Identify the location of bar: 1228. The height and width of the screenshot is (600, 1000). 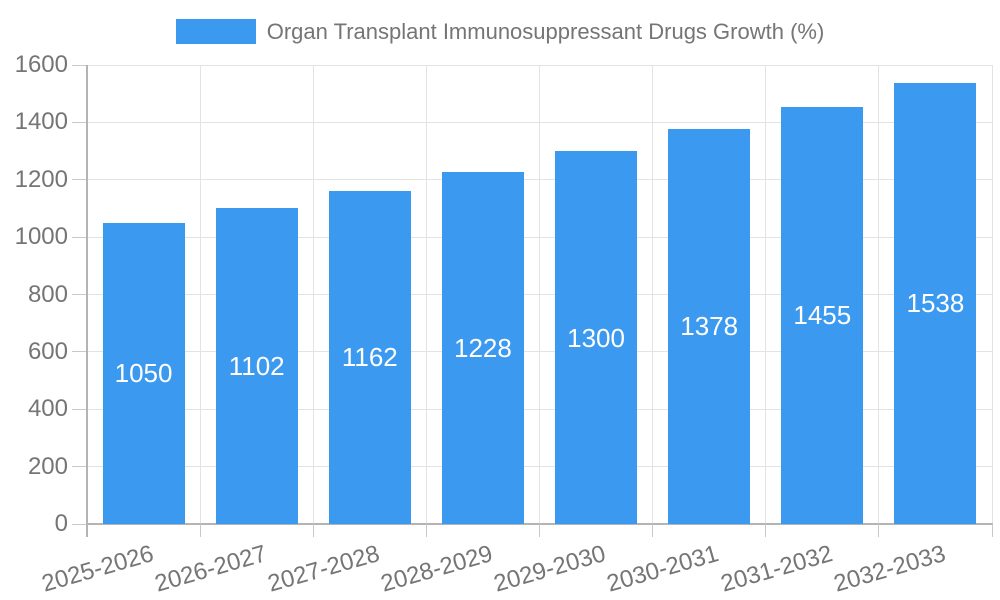
(482, 347).